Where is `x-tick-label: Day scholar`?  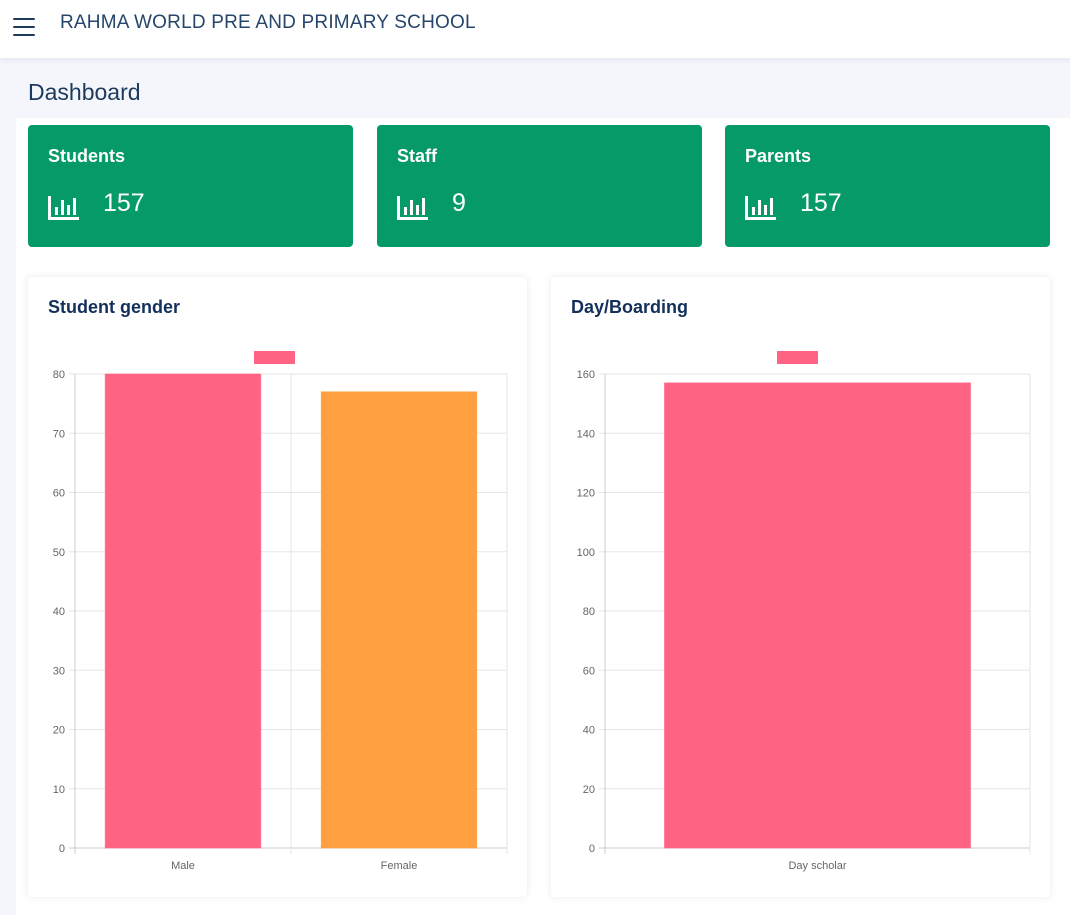
x-tick-label: Day scholar is located at coordinates (817, 866).